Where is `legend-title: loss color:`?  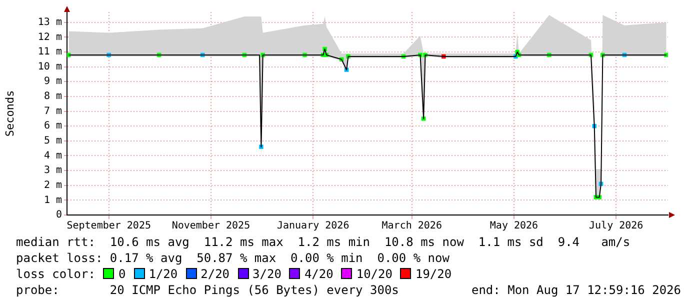
legend-title: loss color: is located at coordinates (56, 274).